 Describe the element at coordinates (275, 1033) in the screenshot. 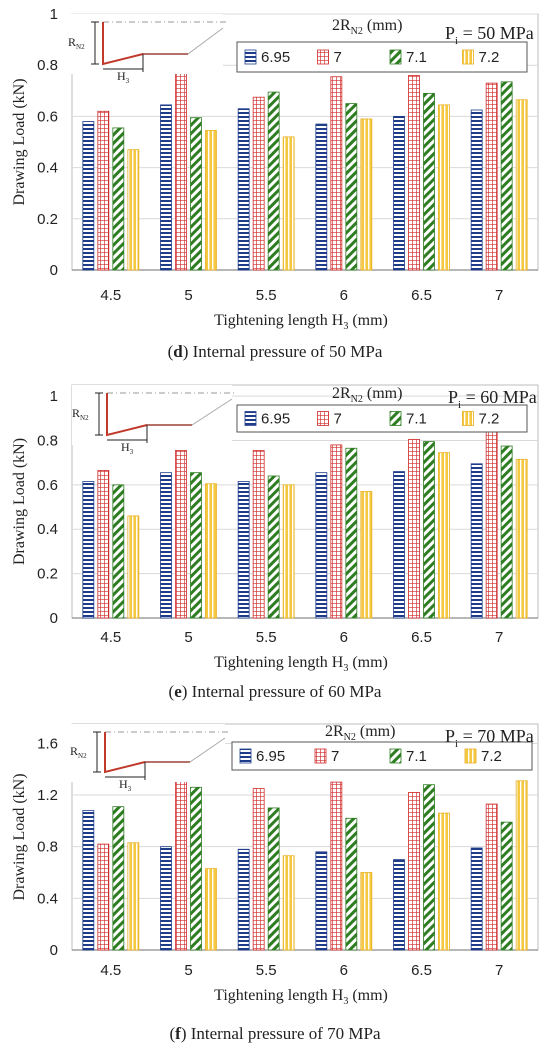

I see `caption-panel-f: (f) Internal pressure of 70 MPa` at that location.